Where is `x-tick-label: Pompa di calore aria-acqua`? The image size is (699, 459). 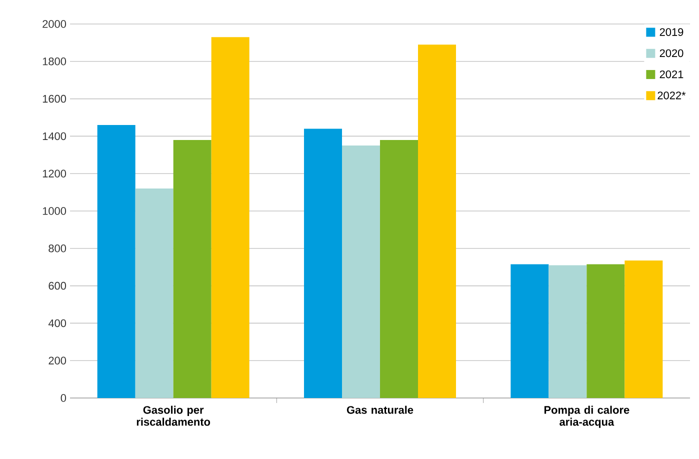
x-tick-label: Pompa di calore aria-acqua is located at coordinates (587, 417).